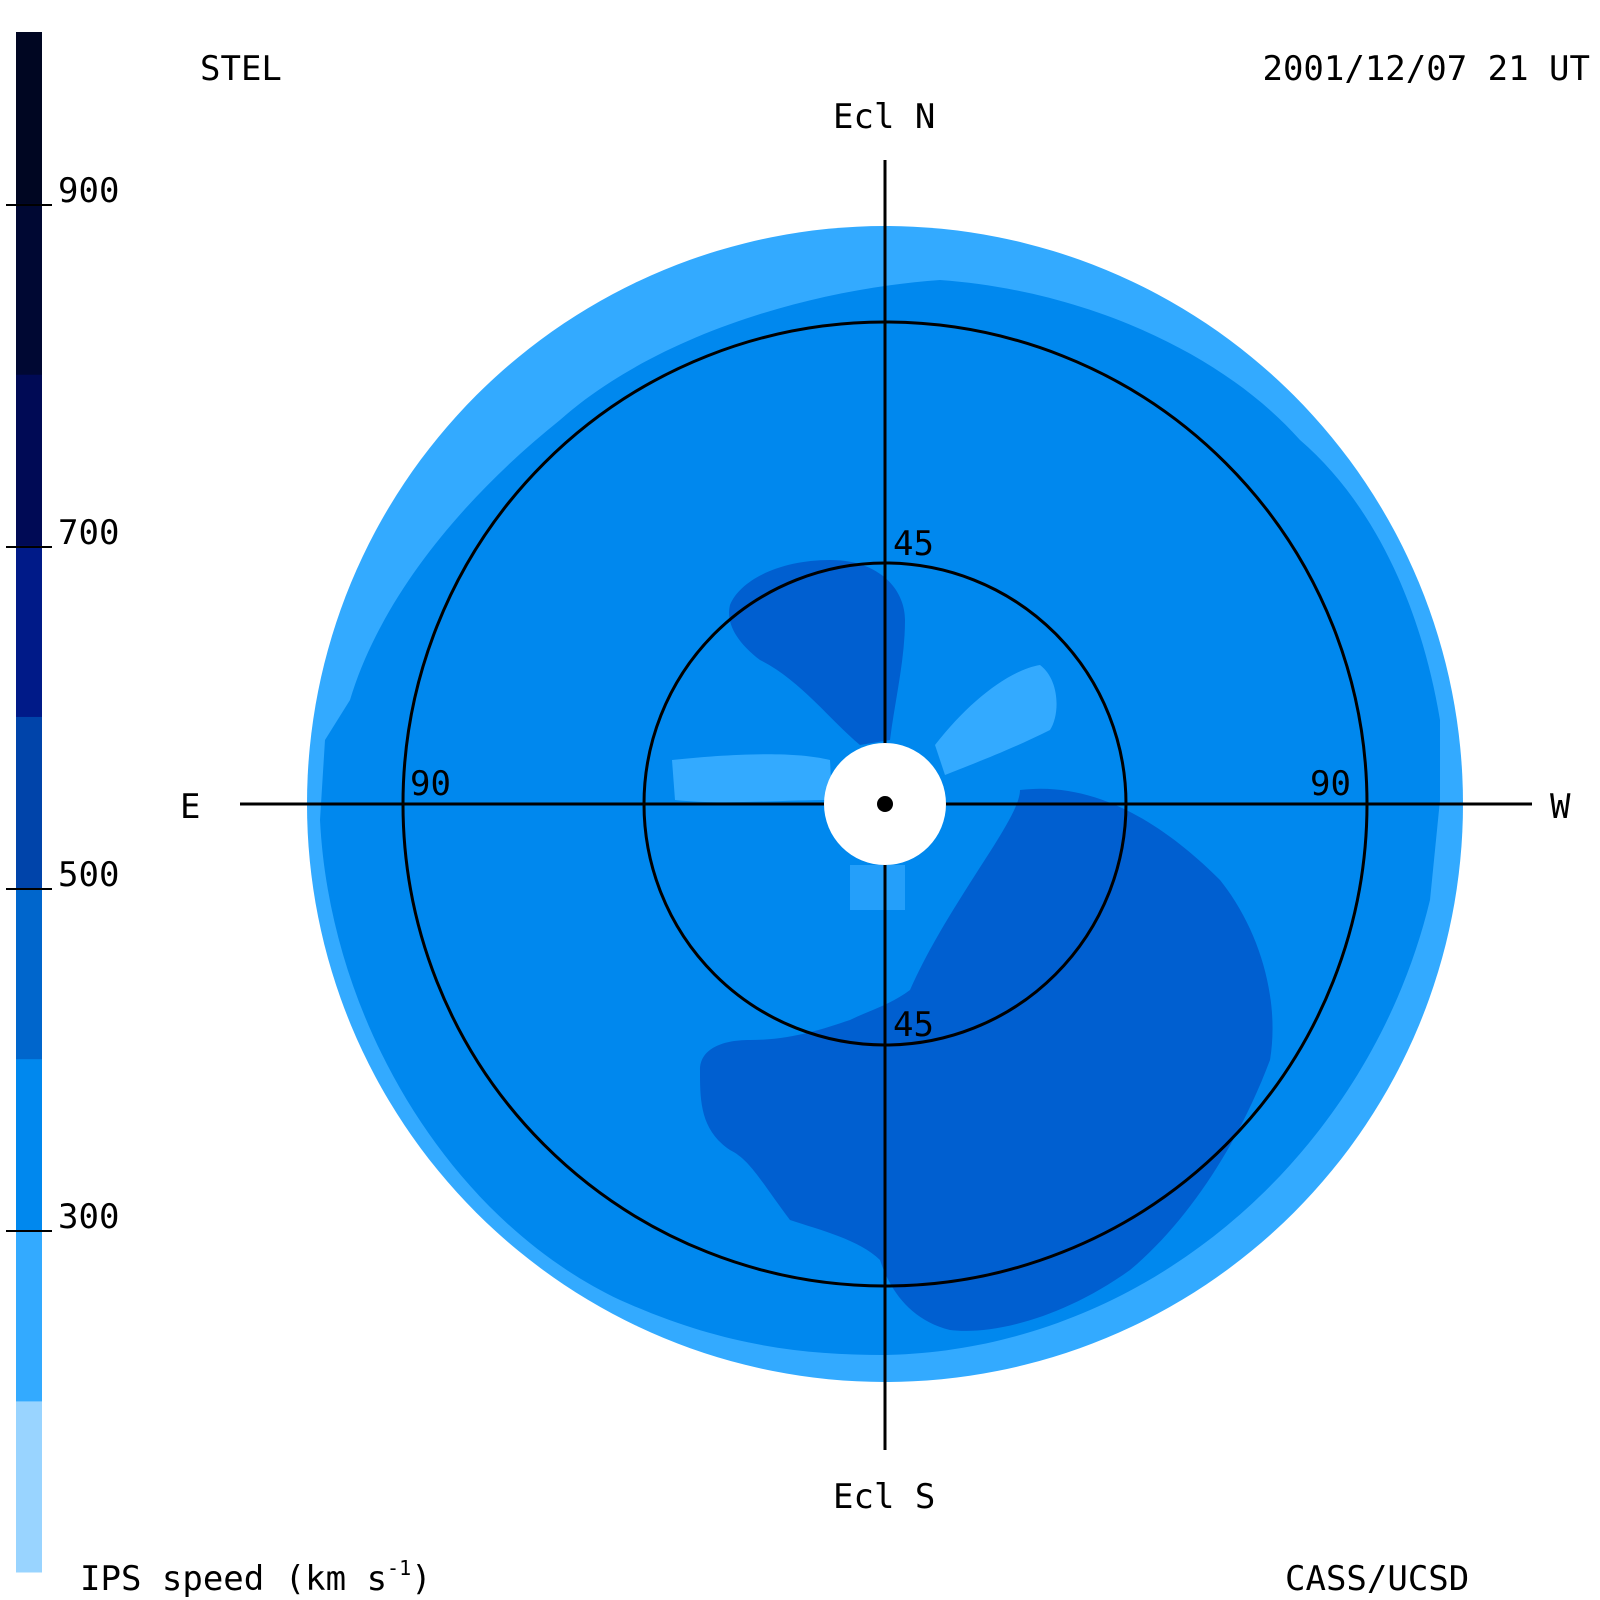 The image size is (1600, 1600). What do you see at coordinates (913, 544) in the screenshot?
I see `ring-45-label-top: 45` at bounding box center [913, 544].